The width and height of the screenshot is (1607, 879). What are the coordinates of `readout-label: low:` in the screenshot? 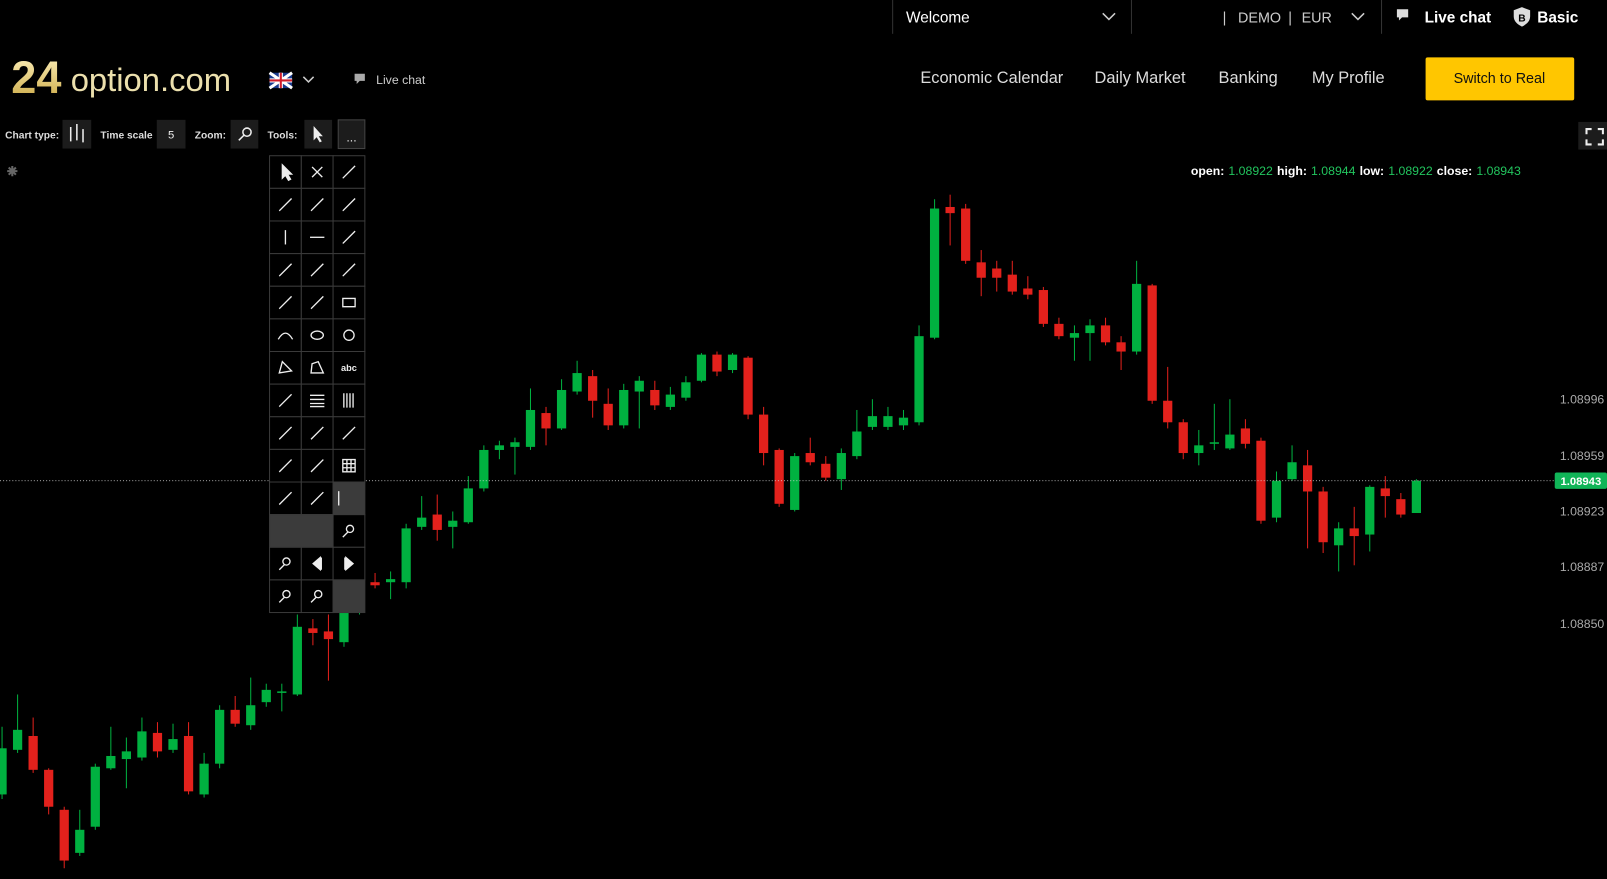 It's located at (1372, 171).